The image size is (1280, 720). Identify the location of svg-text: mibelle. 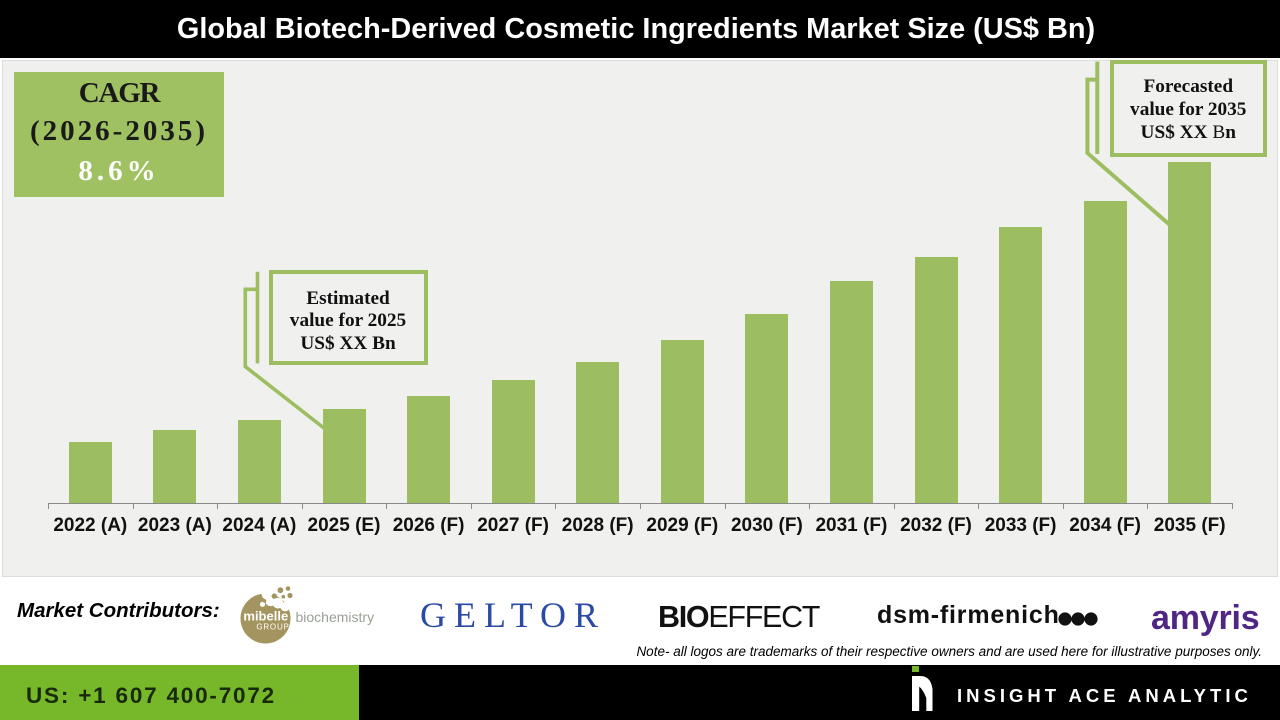
(265, 616).